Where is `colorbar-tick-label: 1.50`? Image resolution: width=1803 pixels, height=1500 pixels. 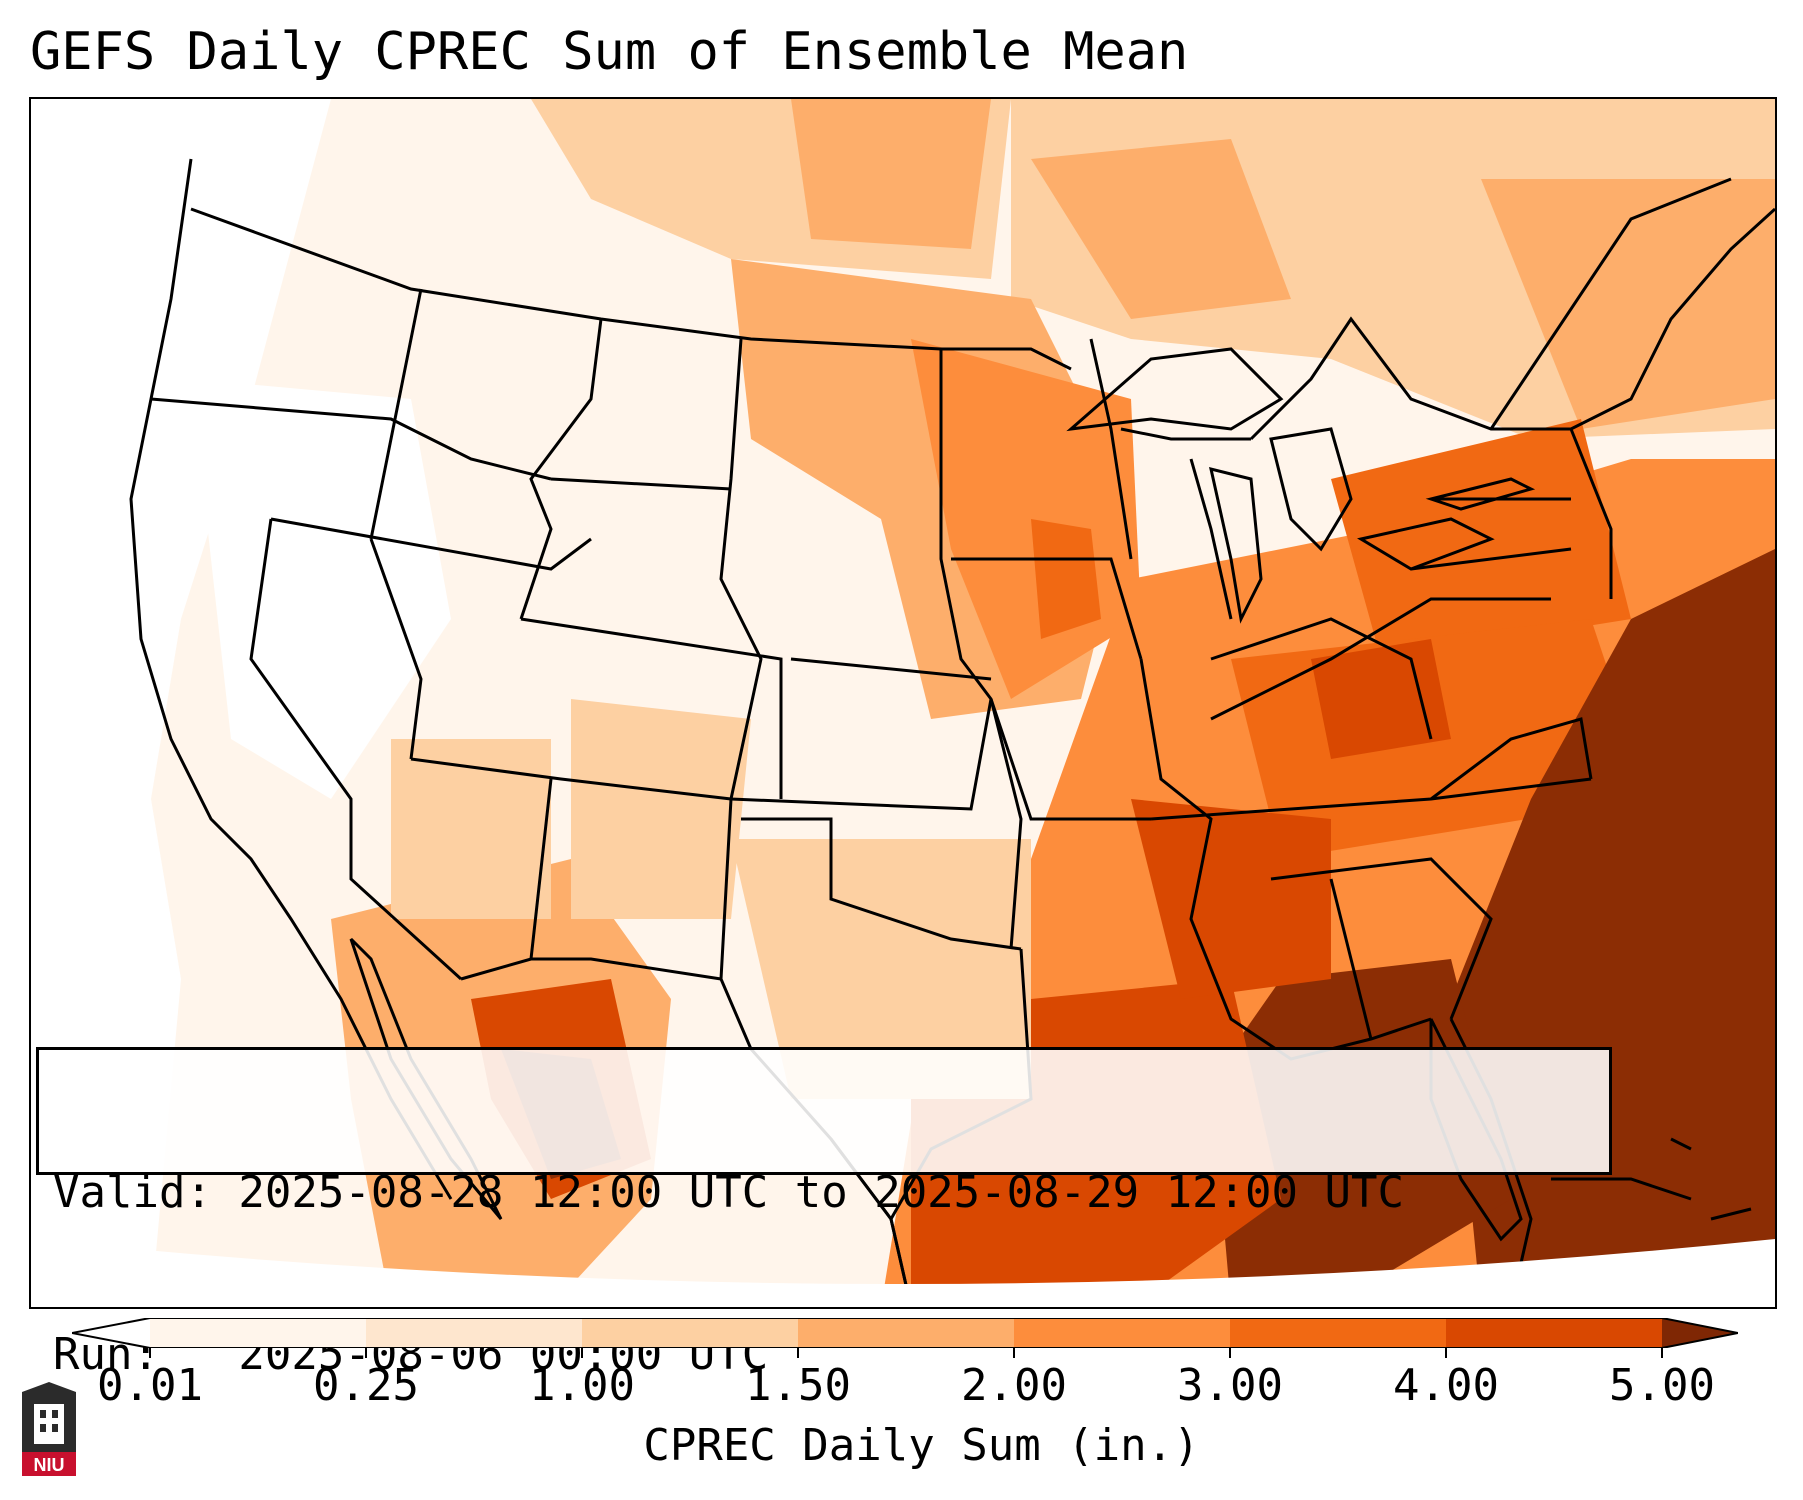 colorbar-tick-label: 1.50 is located at coordinates (798, 1385).